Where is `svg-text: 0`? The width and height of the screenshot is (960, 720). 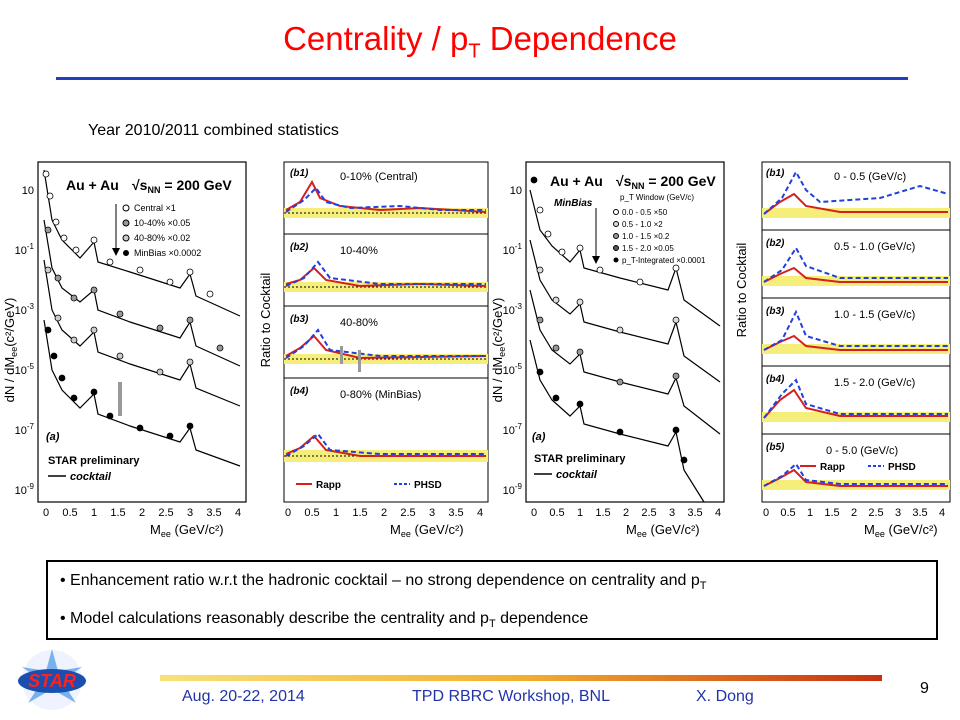
svg-text: 0 is located at coordinates (46, 513).